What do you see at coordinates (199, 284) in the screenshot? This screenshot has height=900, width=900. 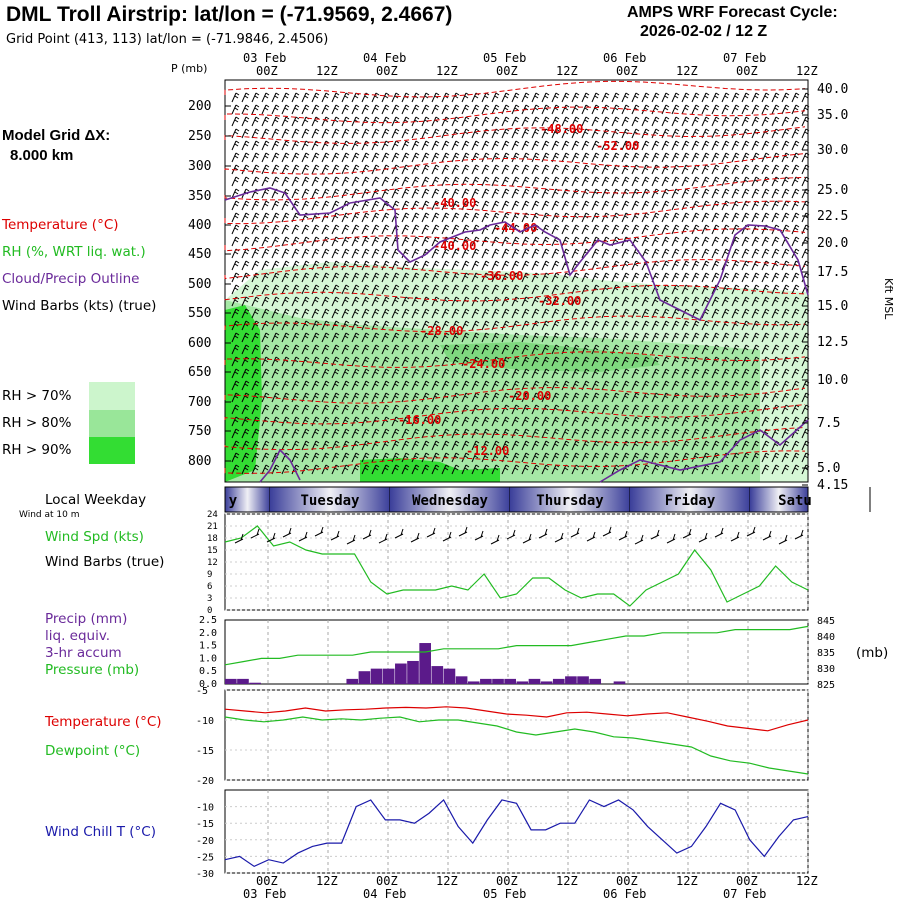 I see `pressure-tick-label: 500` at bounding box center [199, 284].